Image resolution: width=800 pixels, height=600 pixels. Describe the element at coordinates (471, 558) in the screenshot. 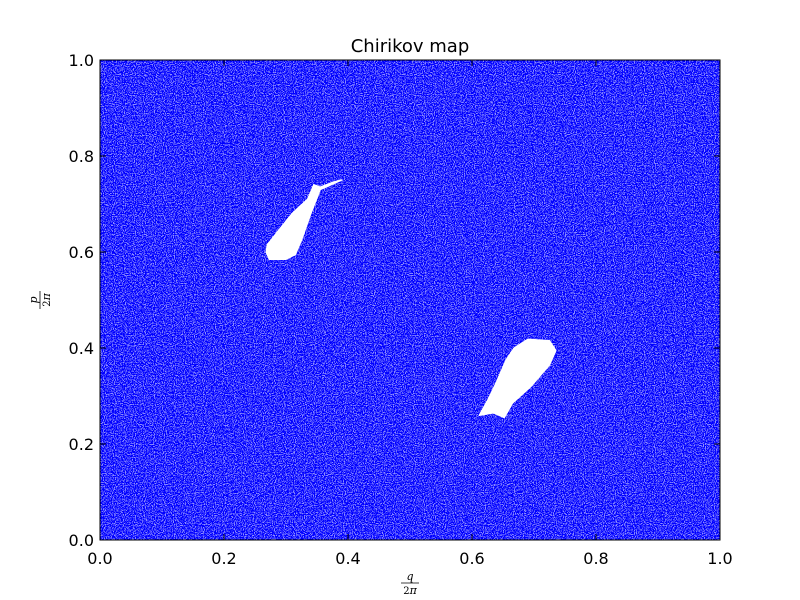

I see `x-tick-label: 0.6` at that location.